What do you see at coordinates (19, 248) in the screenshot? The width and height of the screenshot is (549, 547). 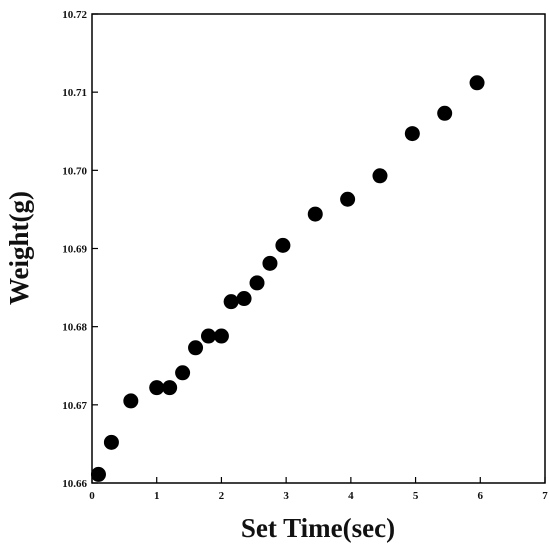 I see `y-axis-title: Weight(g)` at bounding box center [19, 248].